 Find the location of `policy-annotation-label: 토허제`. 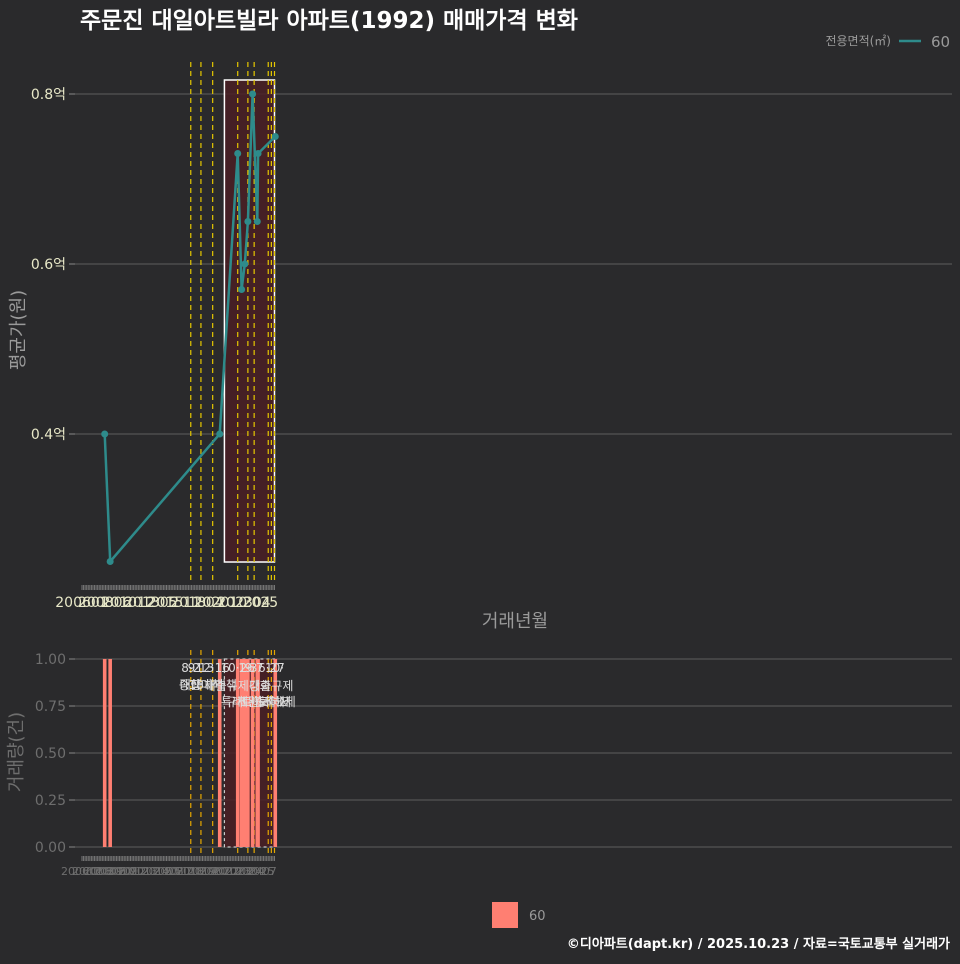

policy-annotation-label: 토허제 is located at coordinates (274, 702).